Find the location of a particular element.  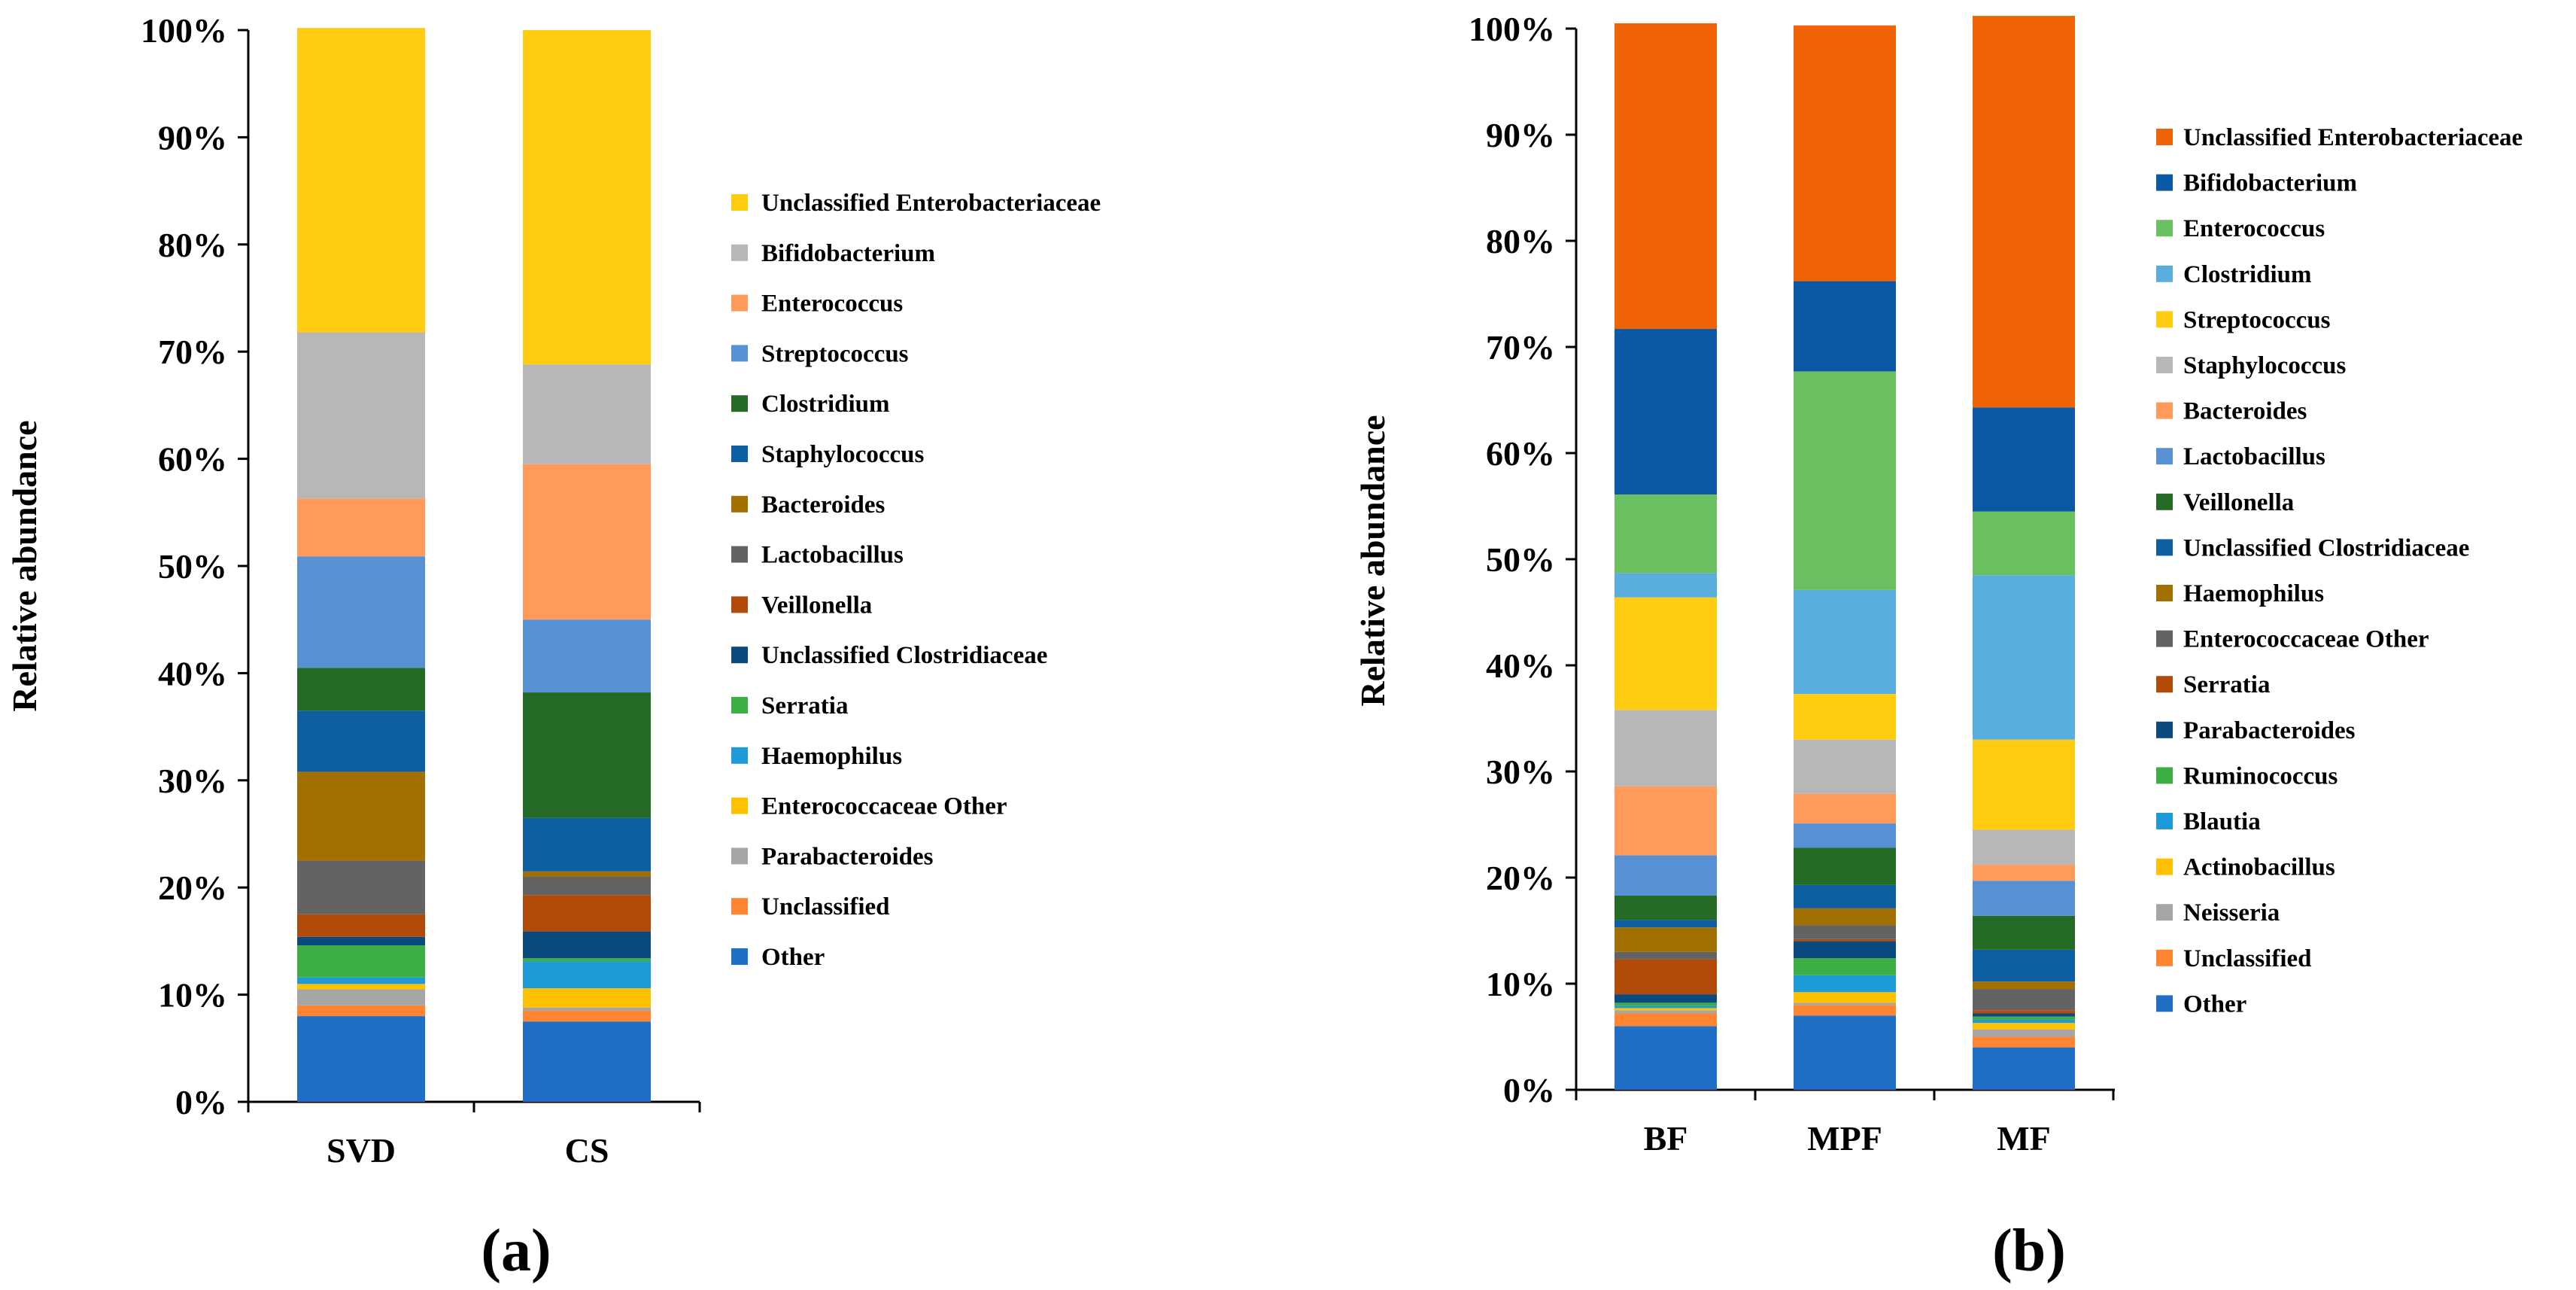

bar-segment-bf-haemophilus is located at coordinates (1666, 939).